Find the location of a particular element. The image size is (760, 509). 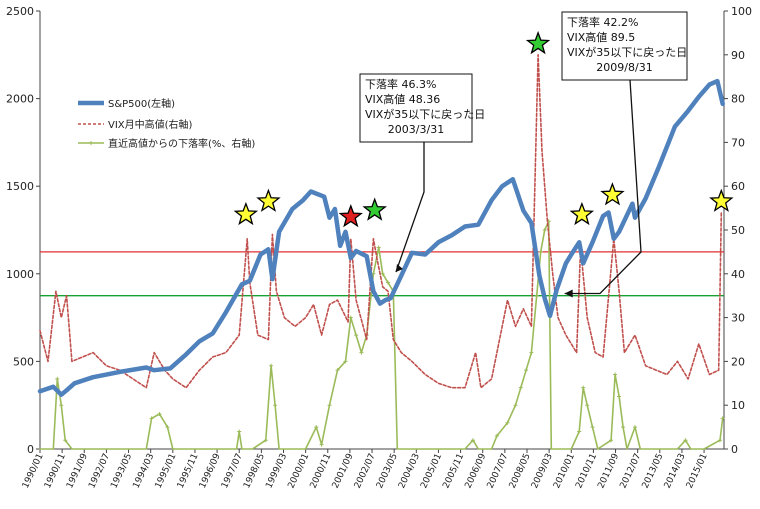

y-right-tick-label: 40 is located at coordinates (738, 274).